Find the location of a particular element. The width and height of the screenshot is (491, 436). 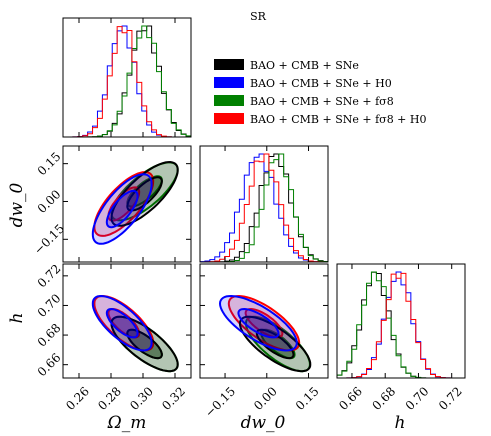

y-tick-label: 0.00 is located at coordinates (49, 201).